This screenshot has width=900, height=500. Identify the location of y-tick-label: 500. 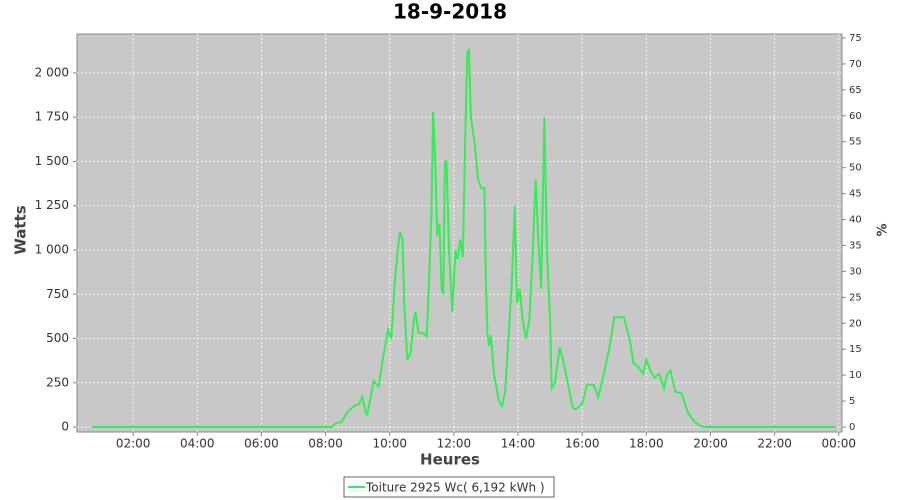
(57, 338).